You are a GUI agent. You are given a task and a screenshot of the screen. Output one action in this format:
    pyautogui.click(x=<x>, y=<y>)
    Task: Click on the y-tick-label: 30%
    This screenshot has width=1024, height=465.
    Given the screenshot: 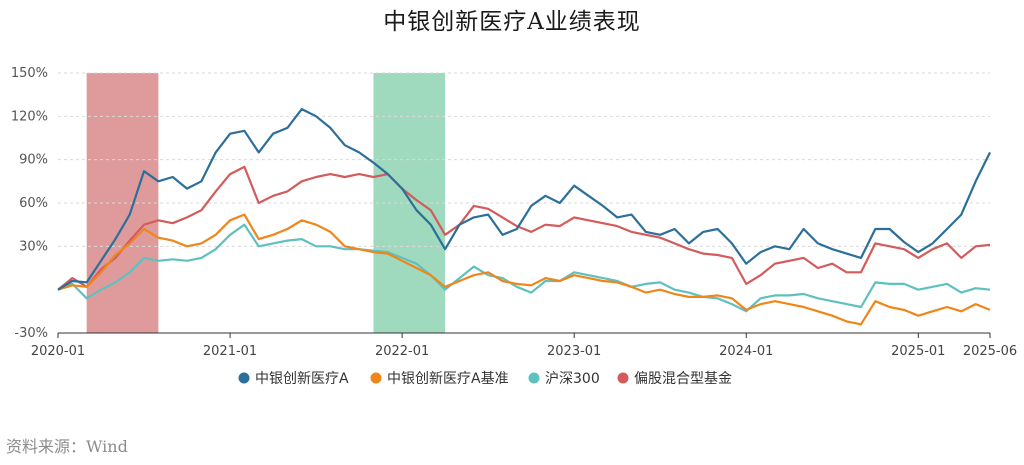 What is the action you would take?
    pyautogui.click(x=33, y=246)
    